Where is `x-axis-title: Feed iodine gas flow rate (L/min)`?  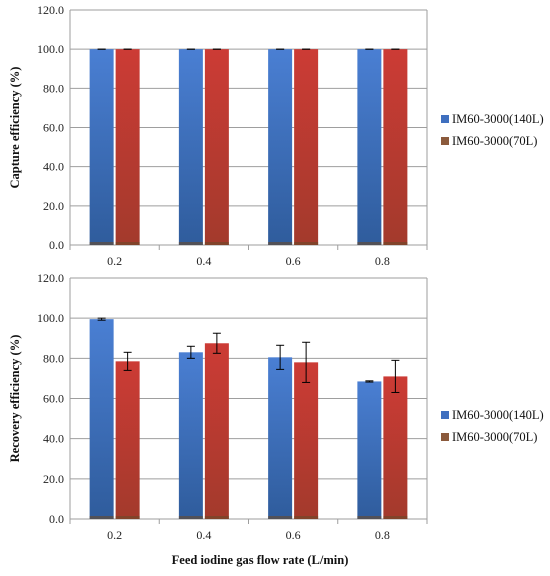
x-axis-title: Feed iodine gas flow rate (L/min) is located at coordinates (260, 560).